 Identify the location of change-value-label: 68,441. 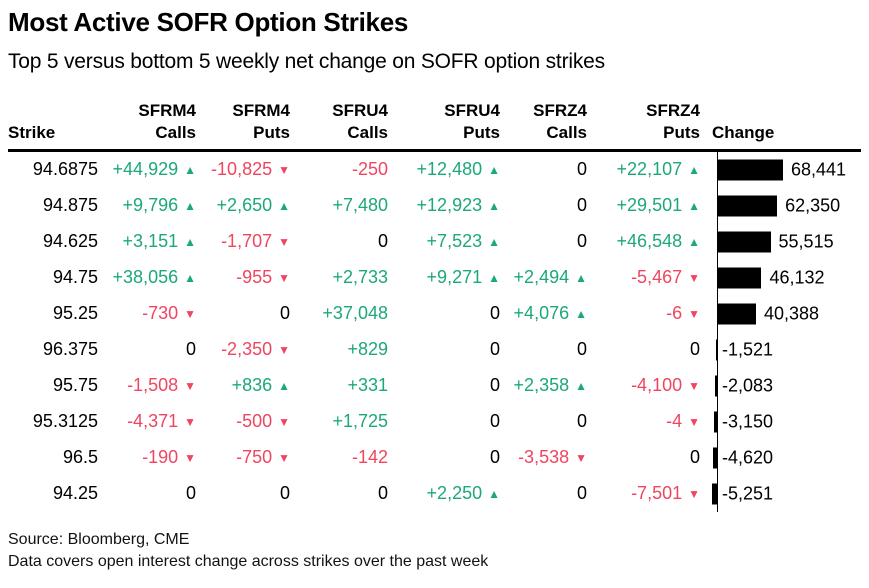
(819, 169).